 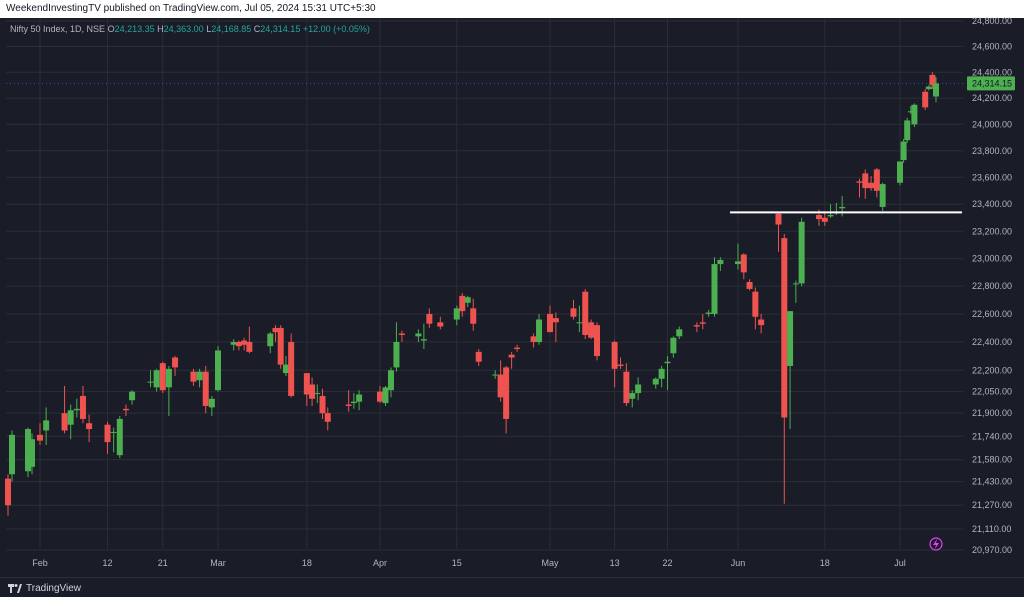 I want to click on lightning-icon-ring, so click(x=936, y=544).